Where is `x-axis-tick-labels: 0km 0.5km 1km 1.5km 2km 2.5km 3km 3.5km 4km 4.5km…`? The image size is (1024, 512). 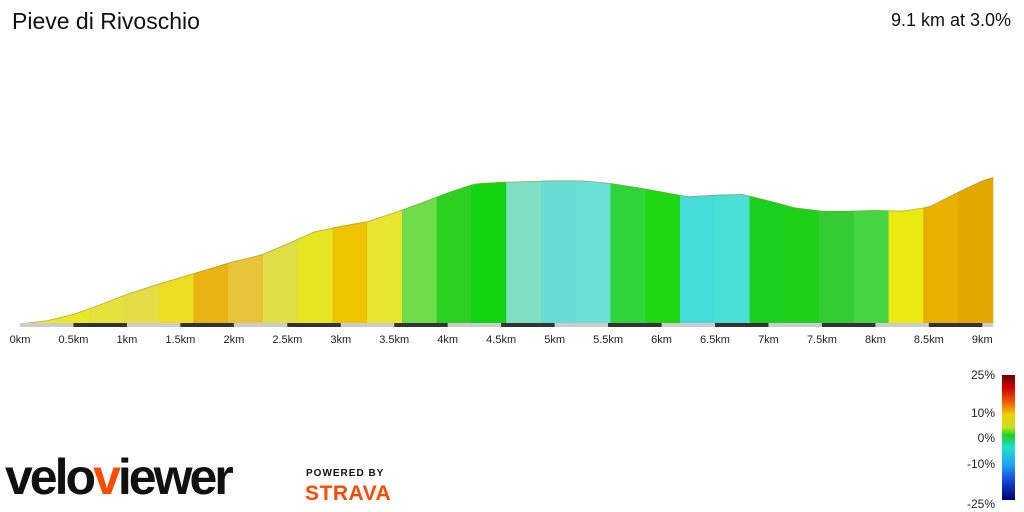
x-axis-tick-labels: 0km 0.5km 1km 1.5km 2km 2.5km 3km 3.5km 4km 4.5km… is located at coordinates (501, 340).